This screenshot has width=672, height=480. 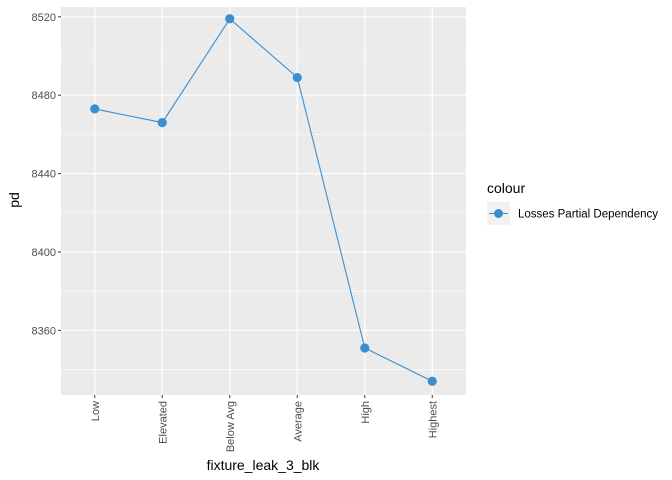 I want to click on x-axis-title: fixture_leak_3_blk, so click(x=264, y=465).